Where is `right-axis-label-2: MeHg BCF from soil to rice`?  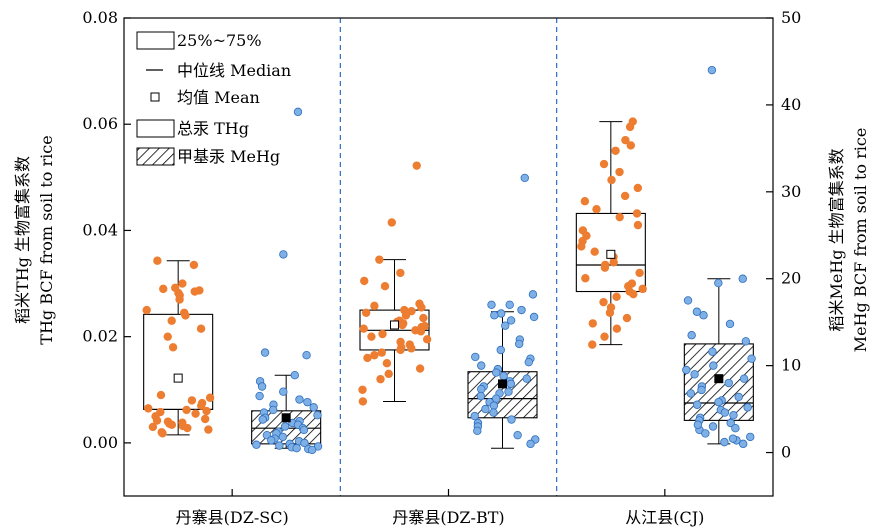 right-axis-label-2: MeHg BCF from soil to rice is located at coordinates (860, 240).